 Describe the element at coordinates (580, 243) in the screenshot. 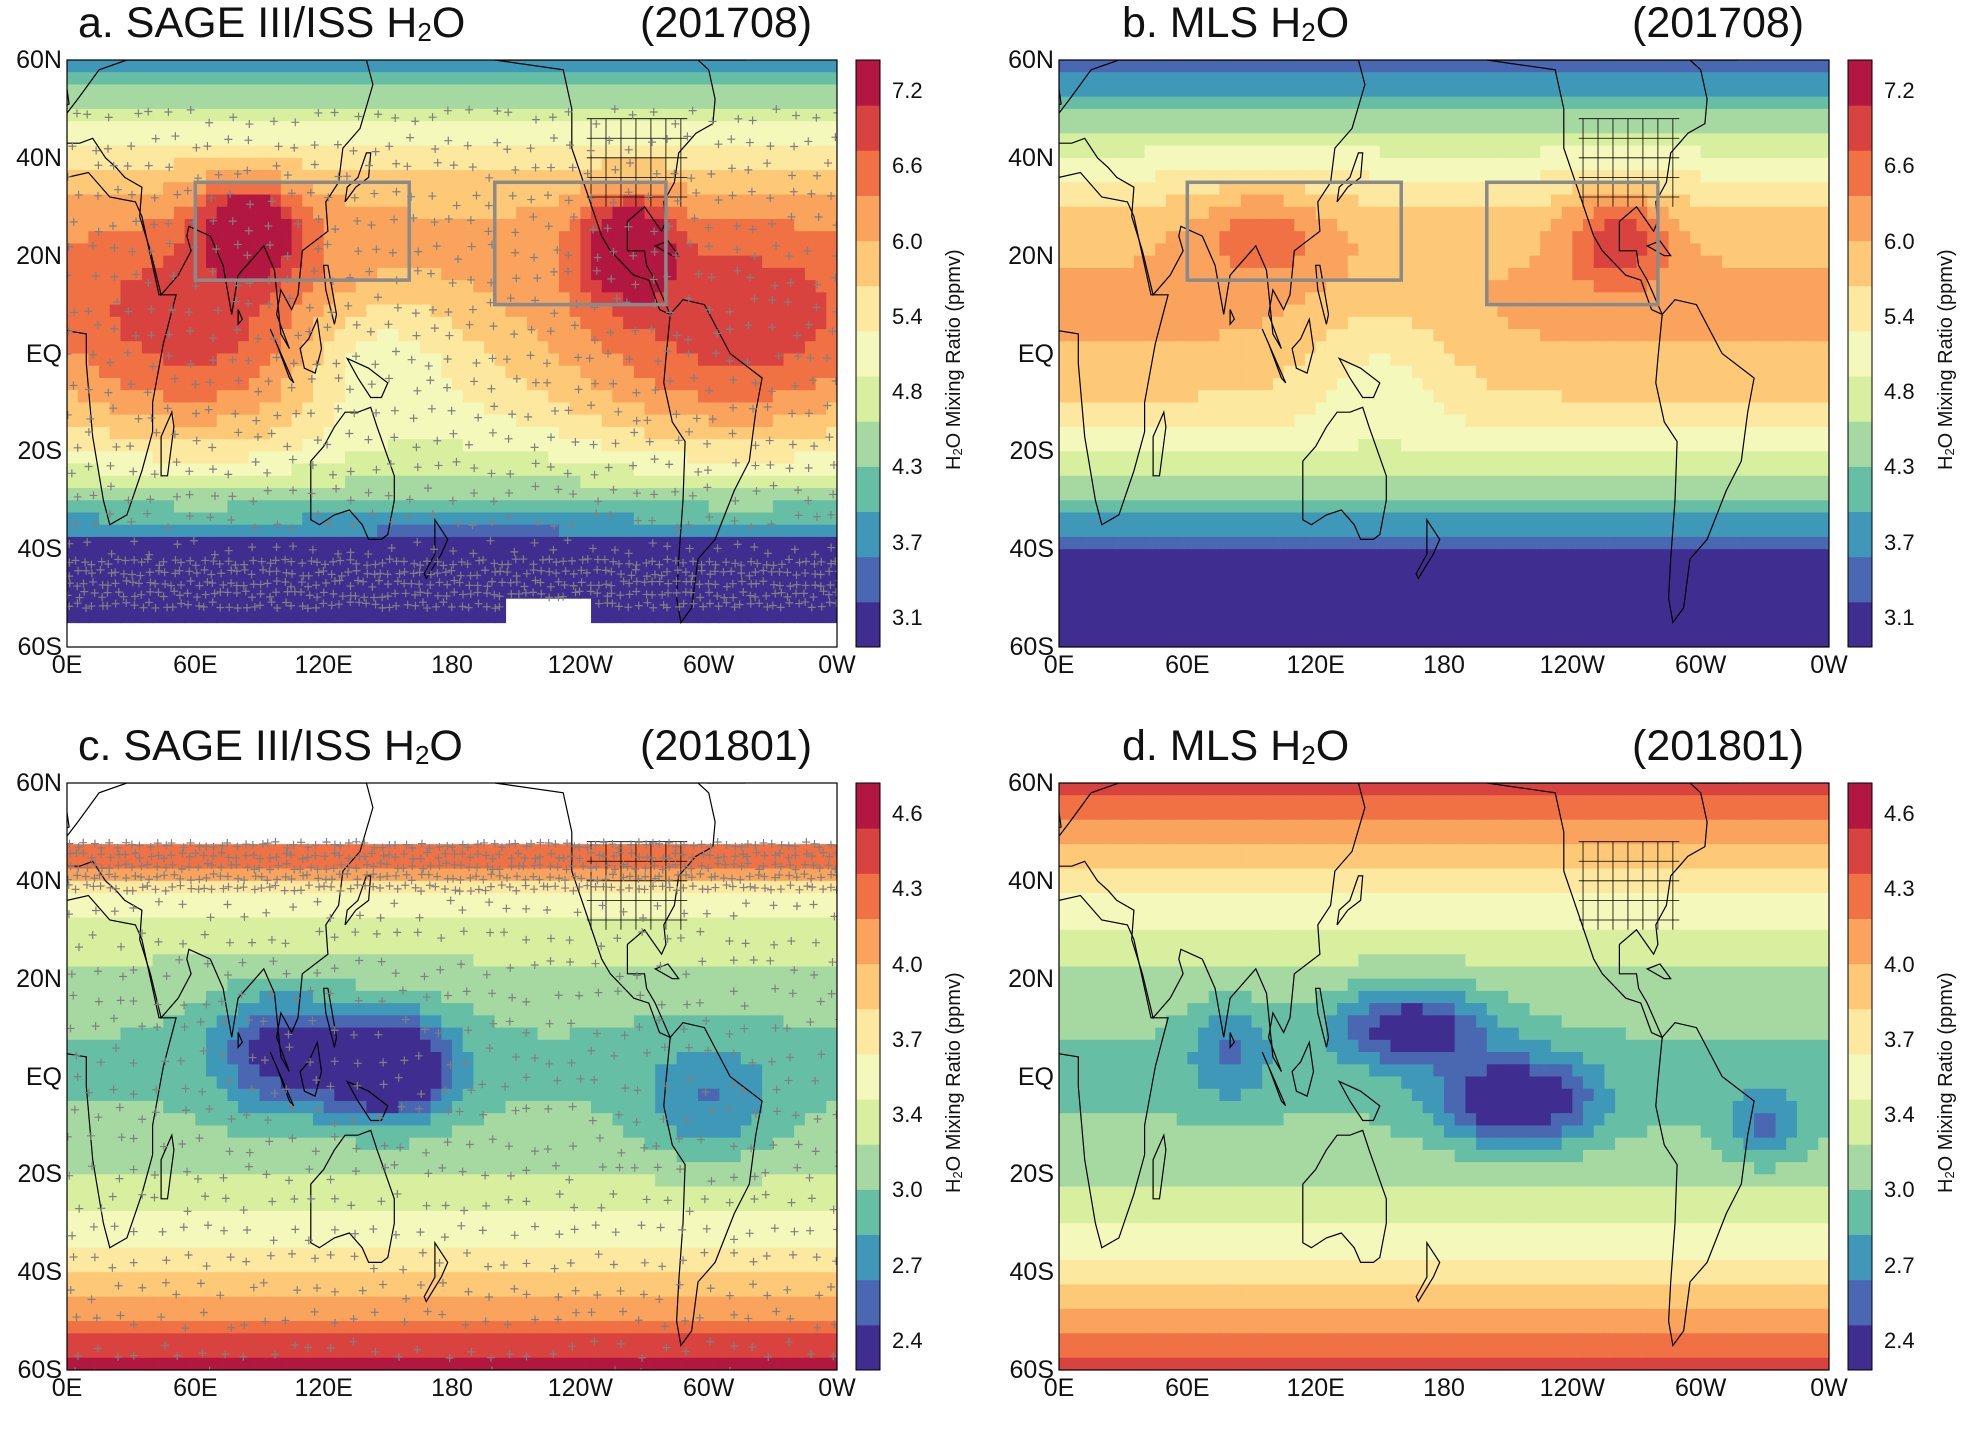

I see `region-box-north-america` at that location.